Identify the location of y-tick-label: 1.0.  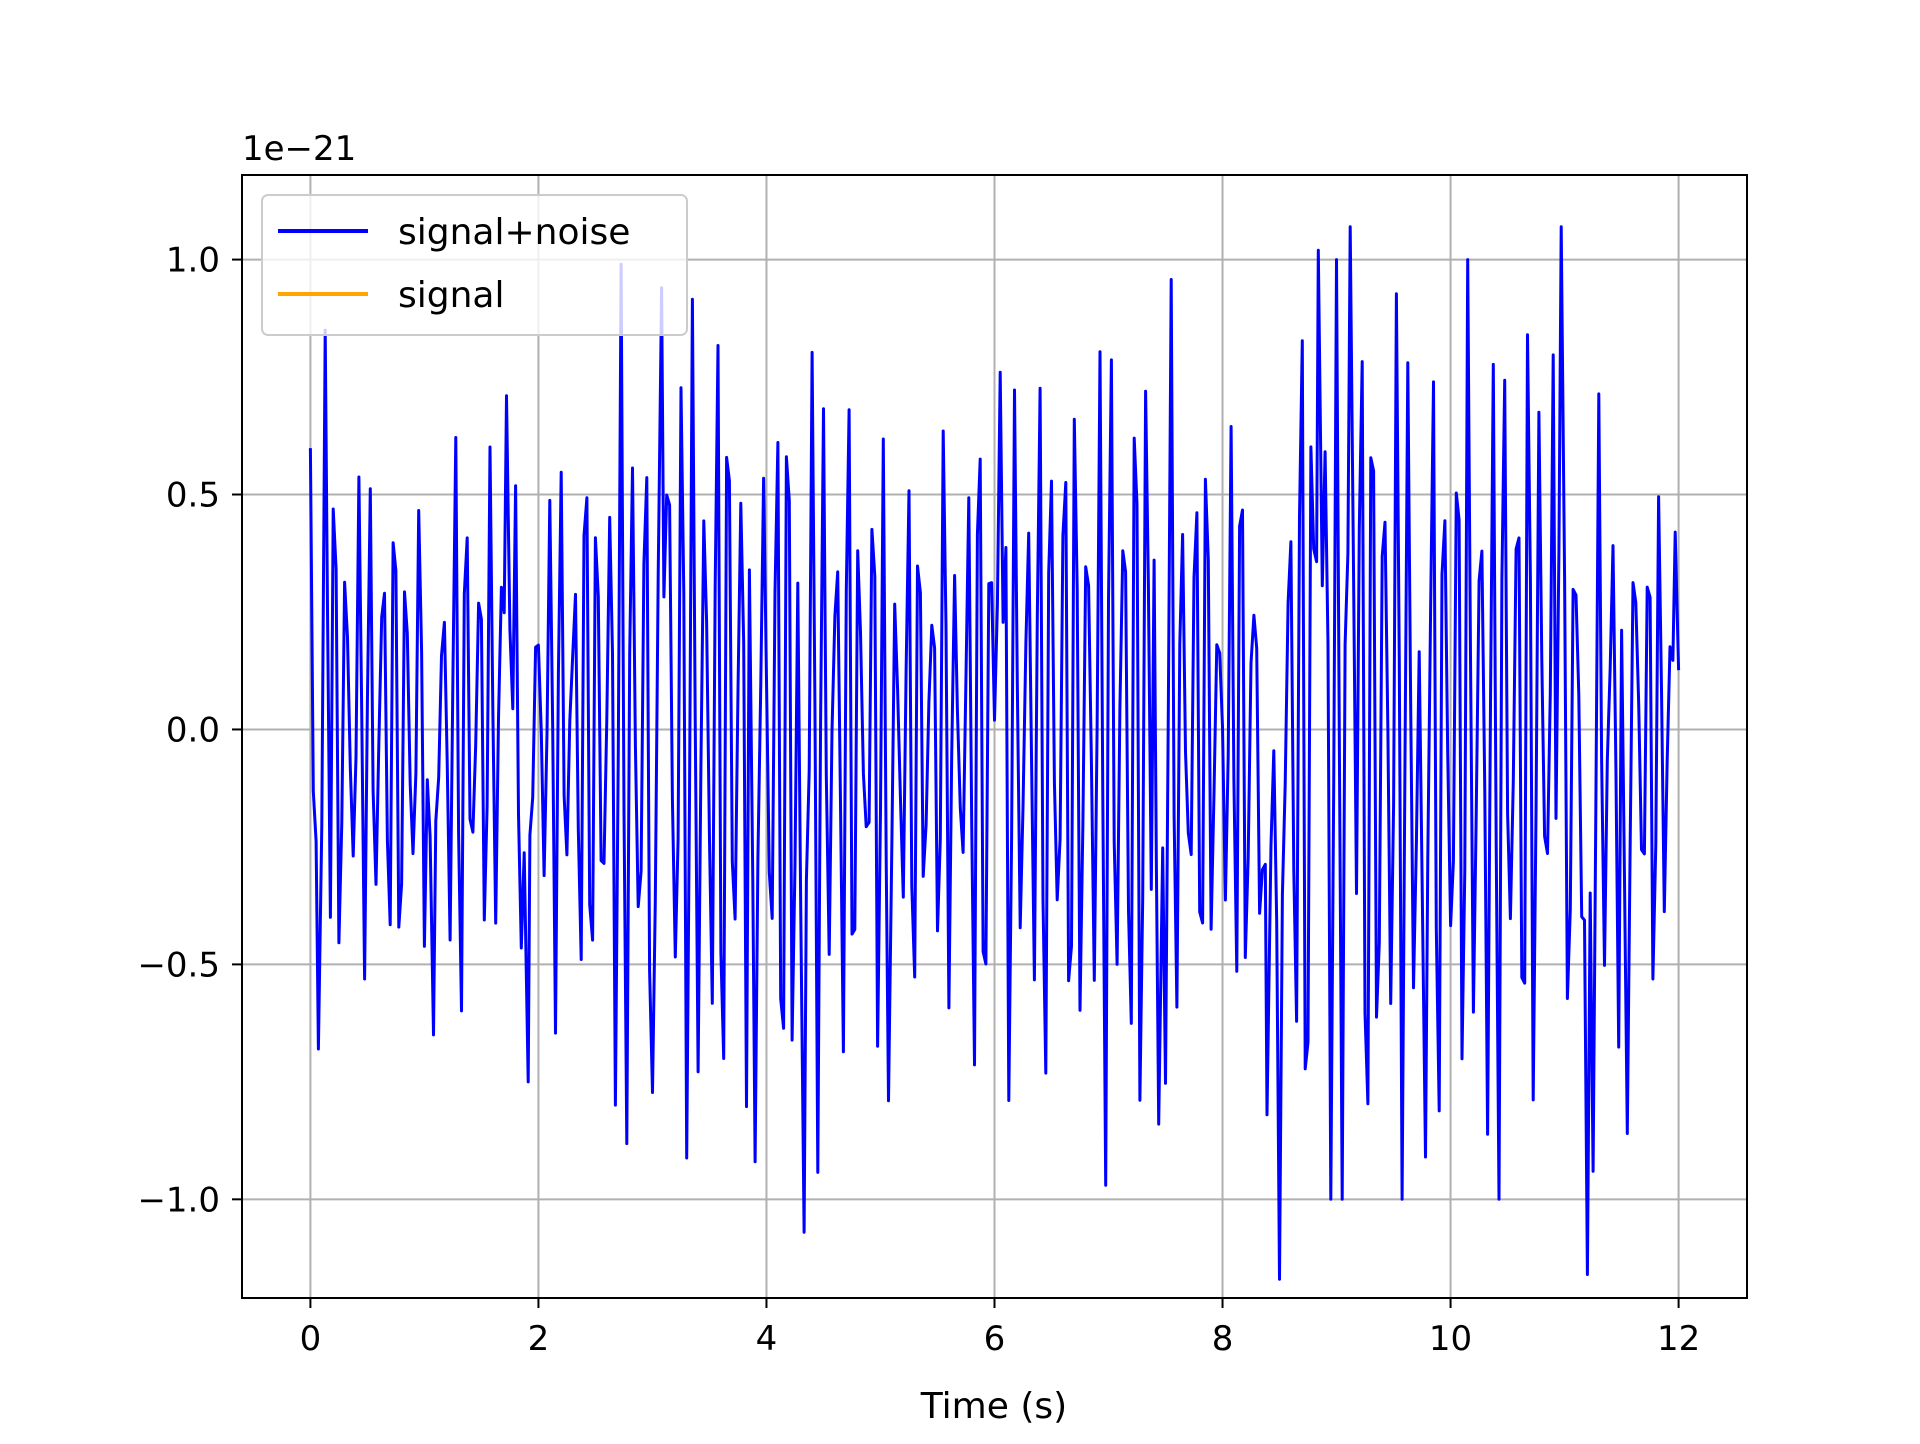
(193, 261).